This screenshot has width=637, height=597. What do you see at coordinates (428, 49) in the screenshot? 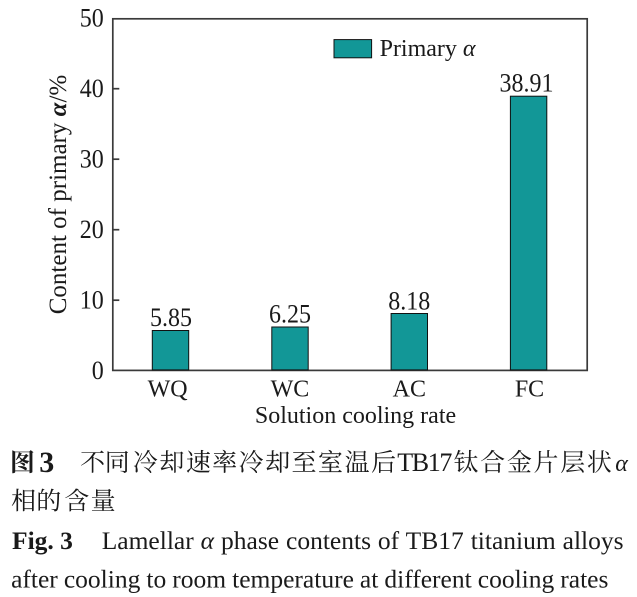
I see `svg-text: Primary α` at bounding box center [428, 49].